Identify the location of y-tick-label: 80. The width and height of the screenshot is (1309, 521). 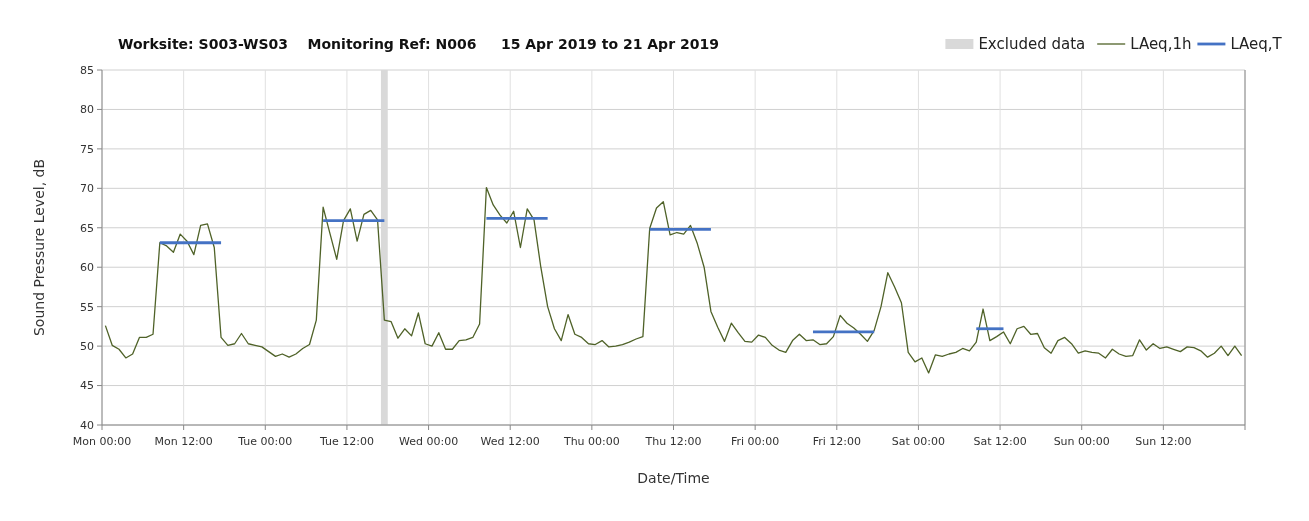
(87, 110).